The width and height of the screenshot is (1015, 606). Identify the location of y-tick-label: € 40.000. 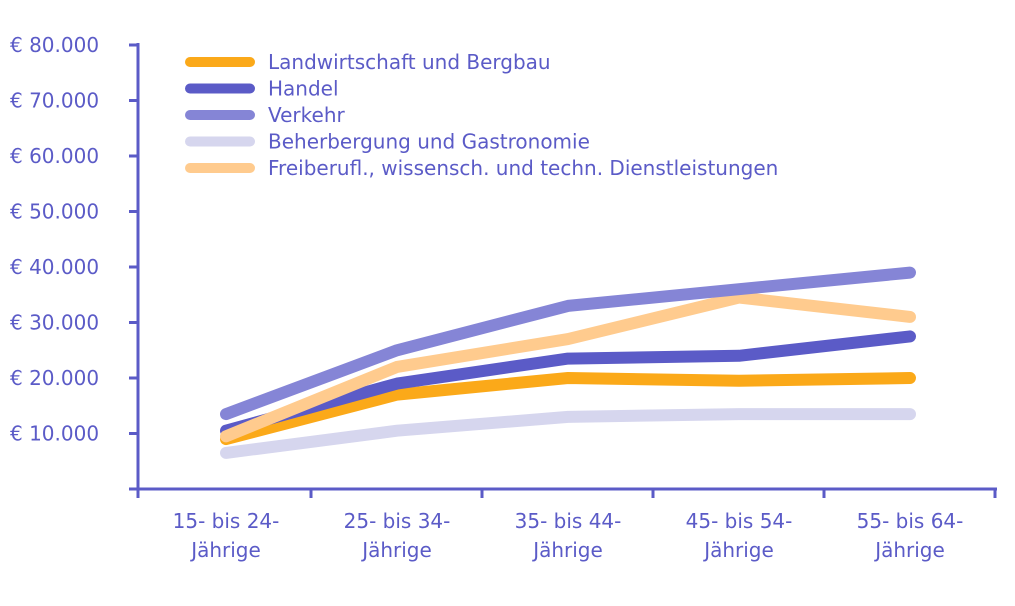
(54, 267).